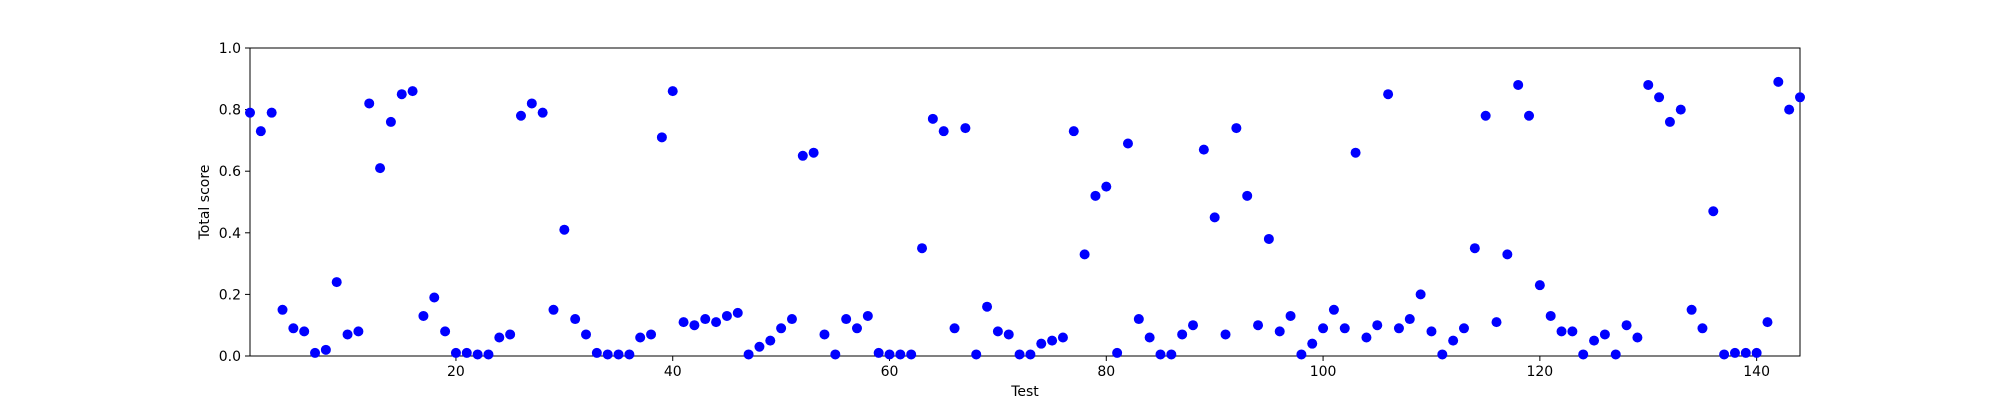 Image resolution: width=2000 pixels, height=404 pixels. What do you see at coordinates (230, 234) in the screenshot?
I see `y-tick-label: 0.4` at bounding box center [230, 234].